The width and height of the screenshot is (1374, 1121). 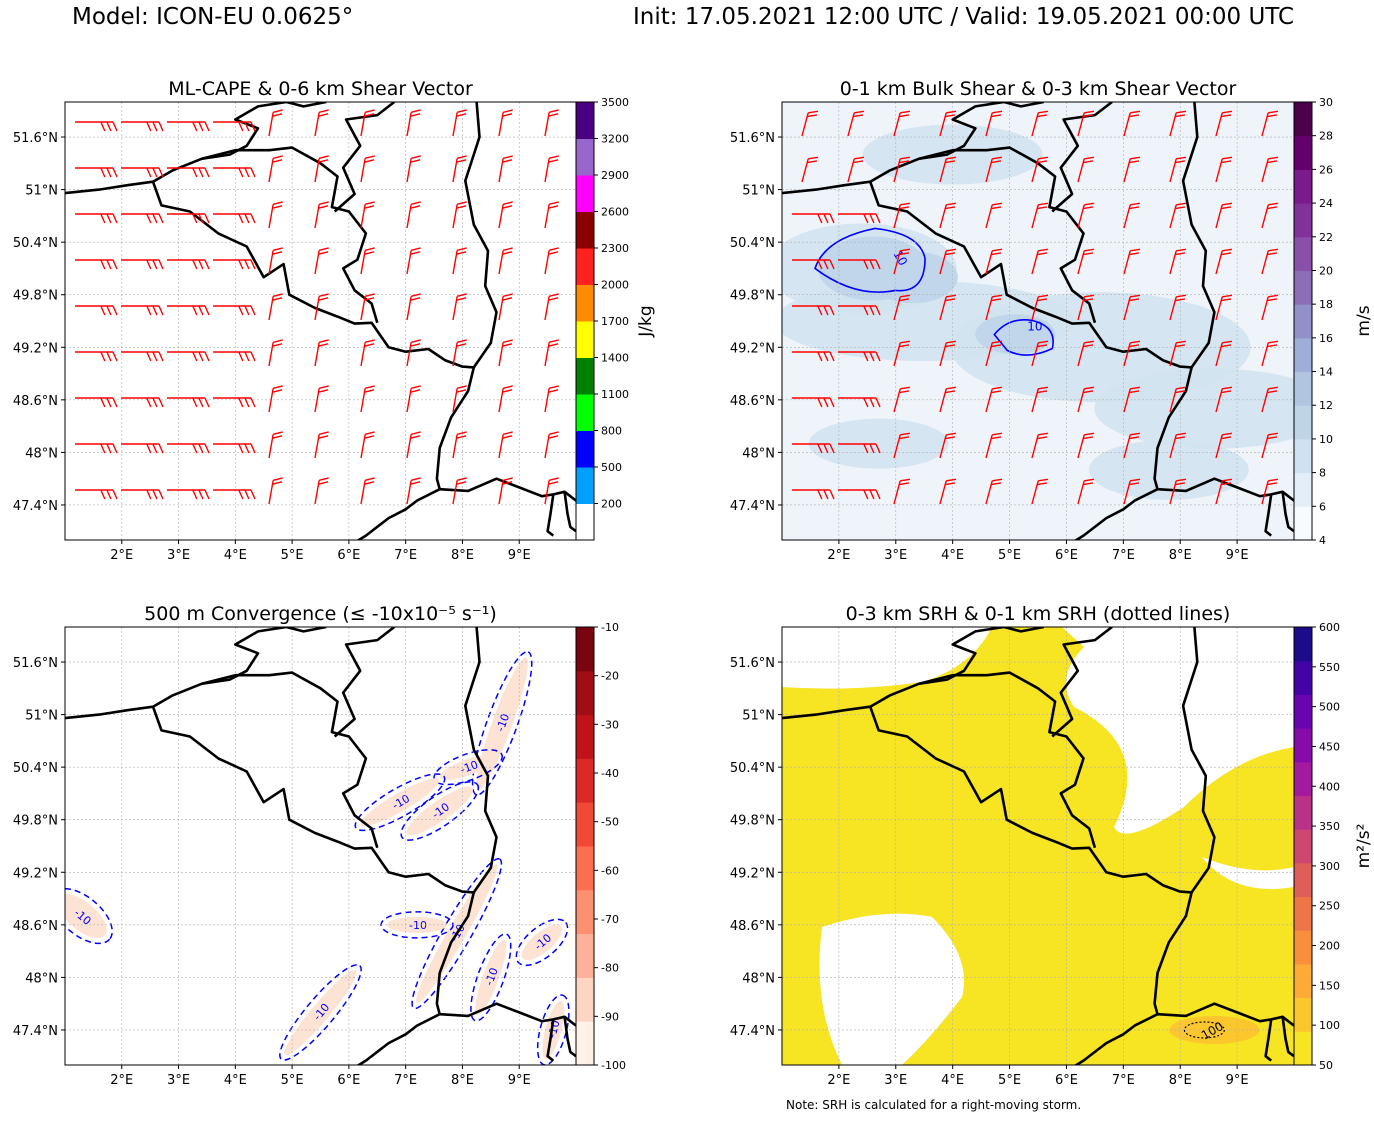 I want to click on srh-dotted-contour, so click(x=1204, y=1030).